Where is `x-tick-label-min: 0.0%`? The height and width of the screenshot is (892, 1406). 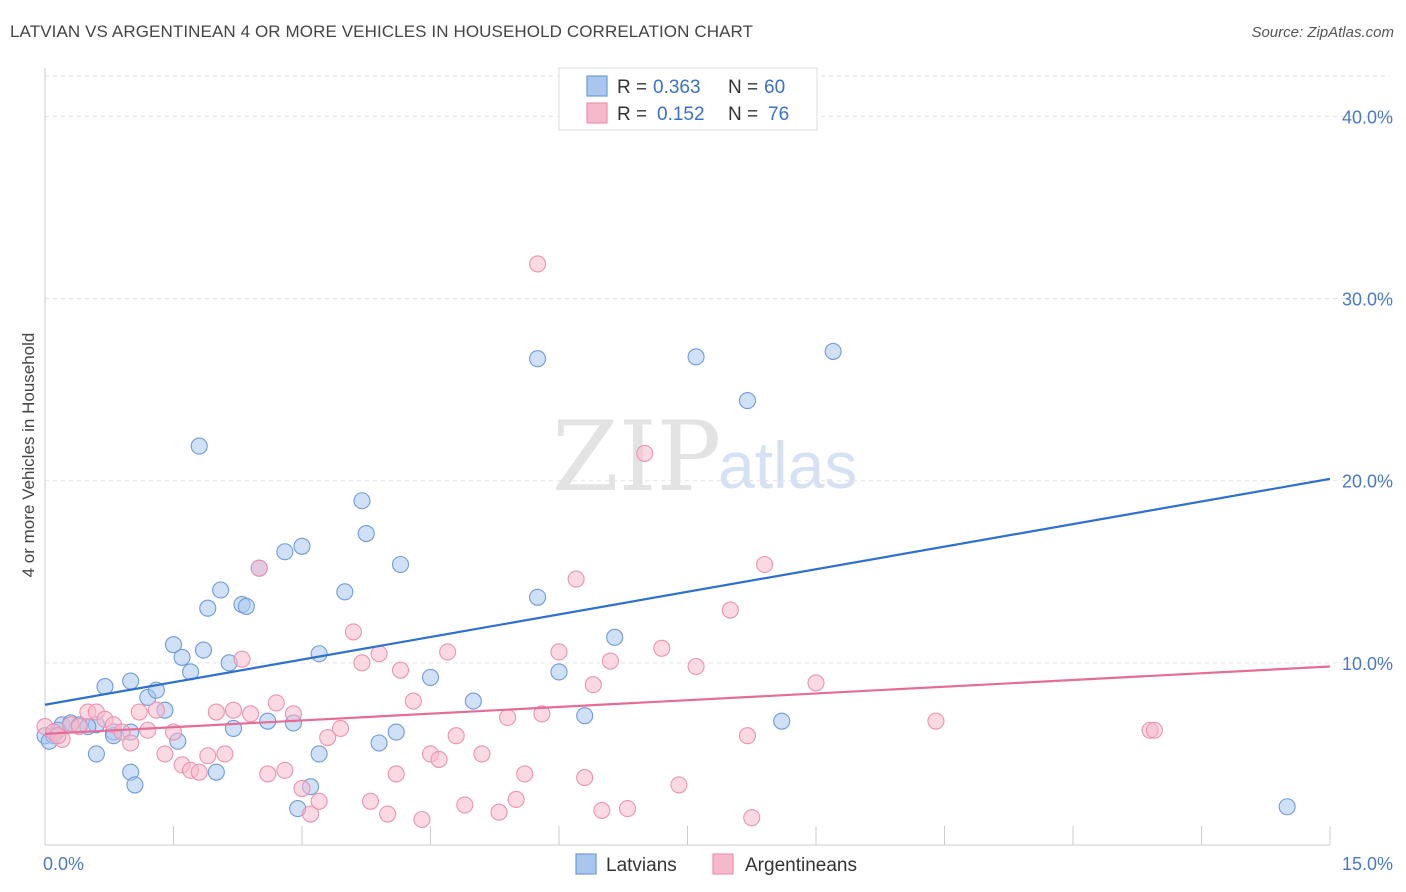 x-tick-label-min: 0.0% is located at coordinates (63, 864).